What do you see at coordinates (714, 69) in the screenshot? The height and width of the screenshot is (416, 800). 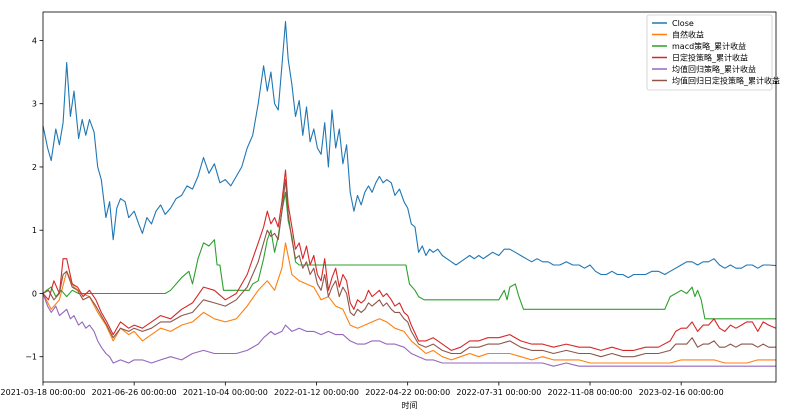 I see `legend-label: 均值回归策略_累计收益` at bounding box center [714, 69].